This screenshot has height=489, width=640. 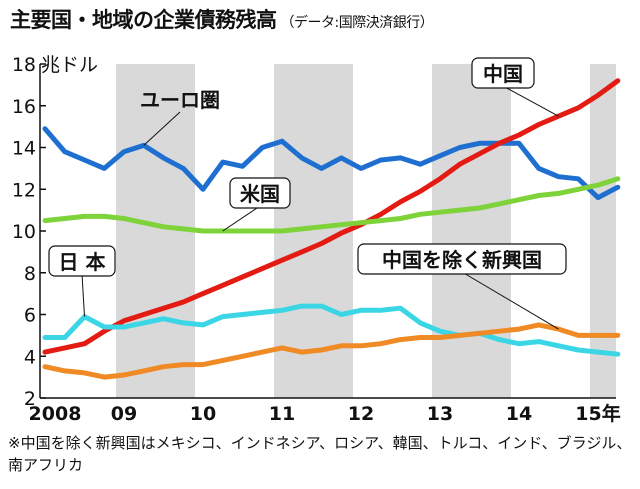 What do you see at coordinates (282, 414) in the screenshot?
I see `x-tick-label: 11` at bounding box center [282, 414].